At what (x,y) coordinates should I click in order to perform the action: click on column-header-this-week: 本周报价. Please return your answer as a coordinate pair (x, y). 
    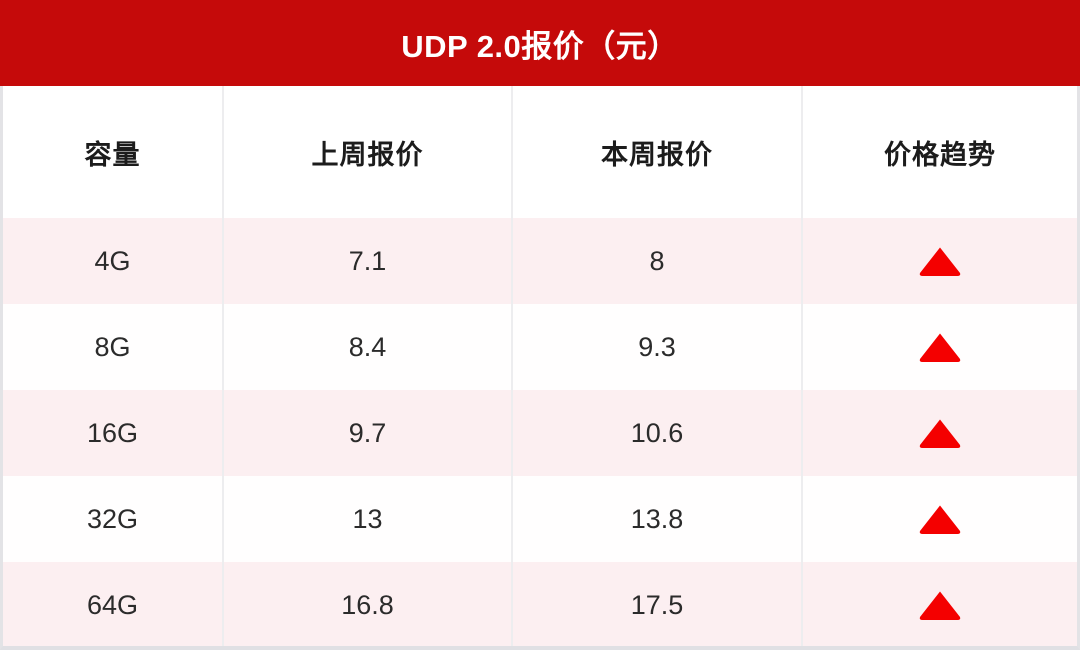
    Looking at the image, I should click on (657, 152).